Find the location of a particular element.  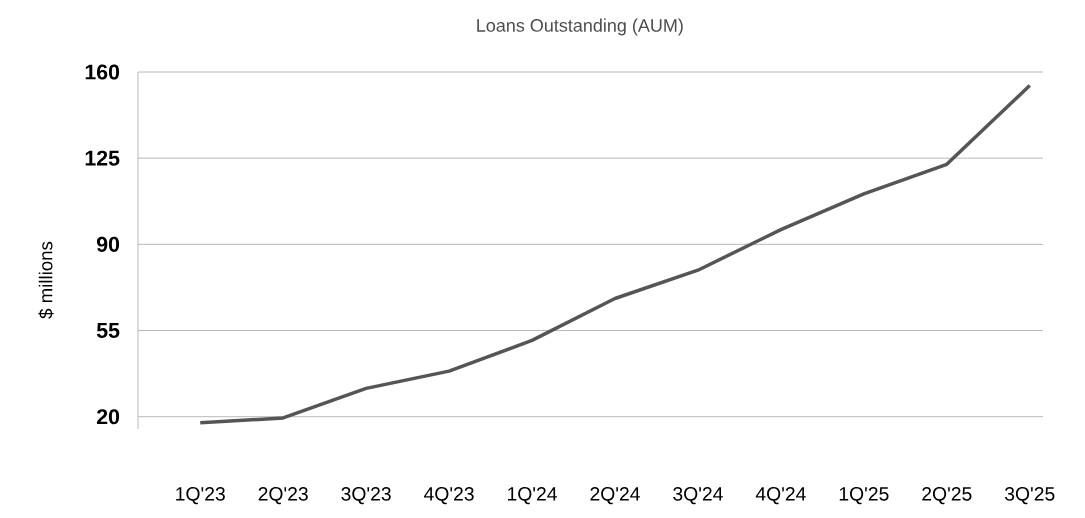

x-tick-label: 2Q'24 is located at coordinates (615, 496).